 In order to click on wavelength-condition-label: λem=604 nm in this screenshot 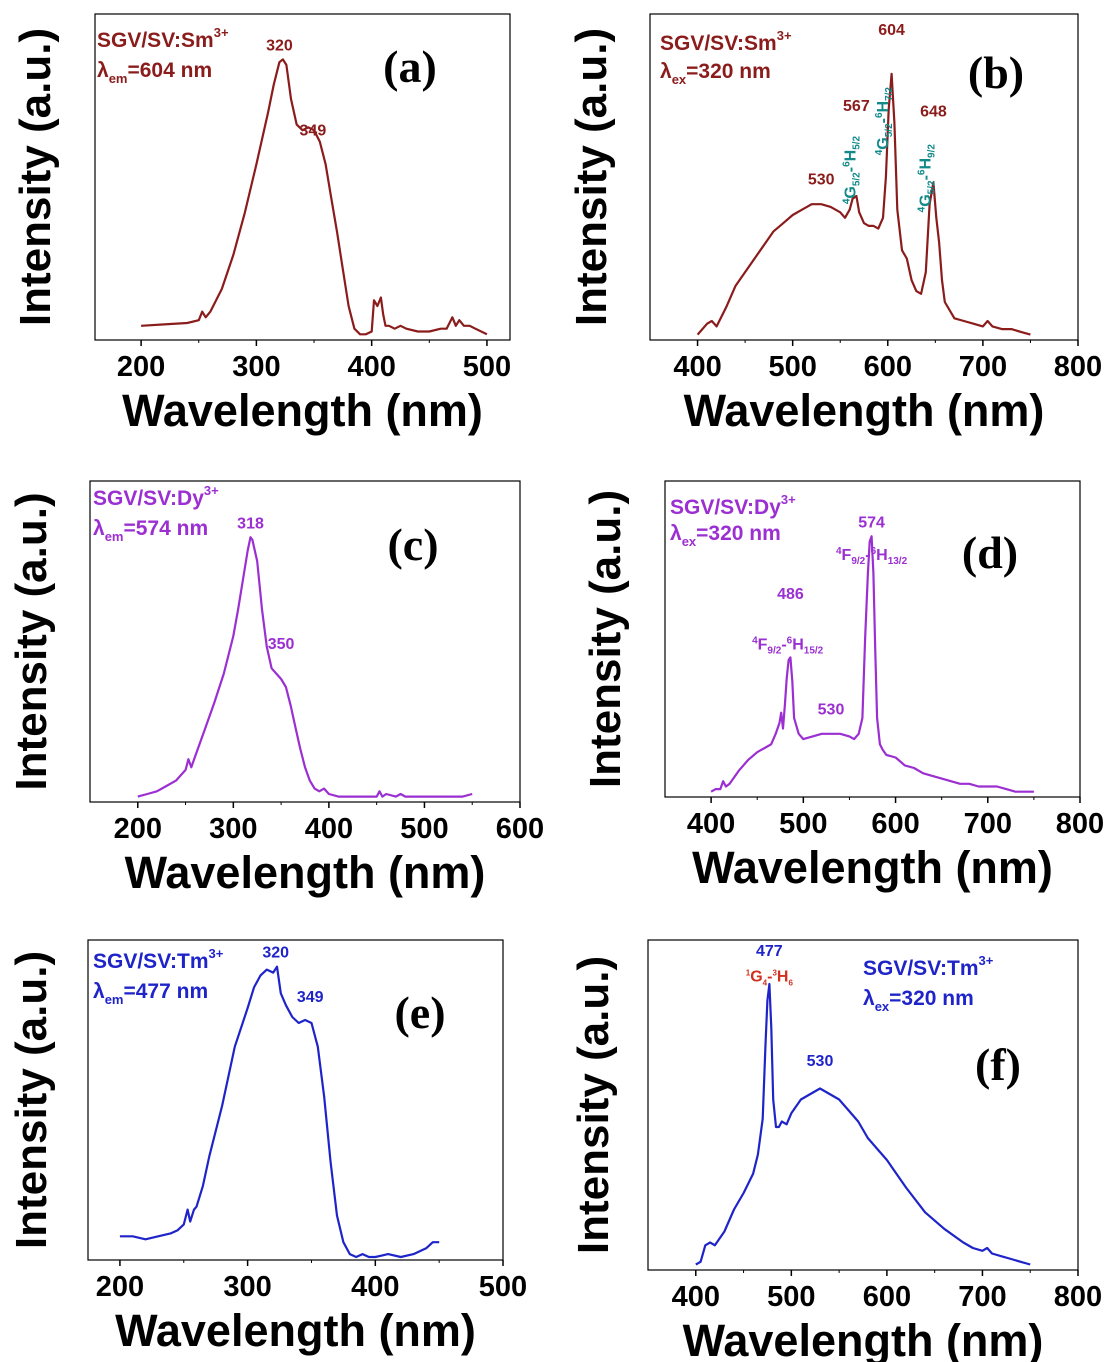, I will do `click(154, 72)`.